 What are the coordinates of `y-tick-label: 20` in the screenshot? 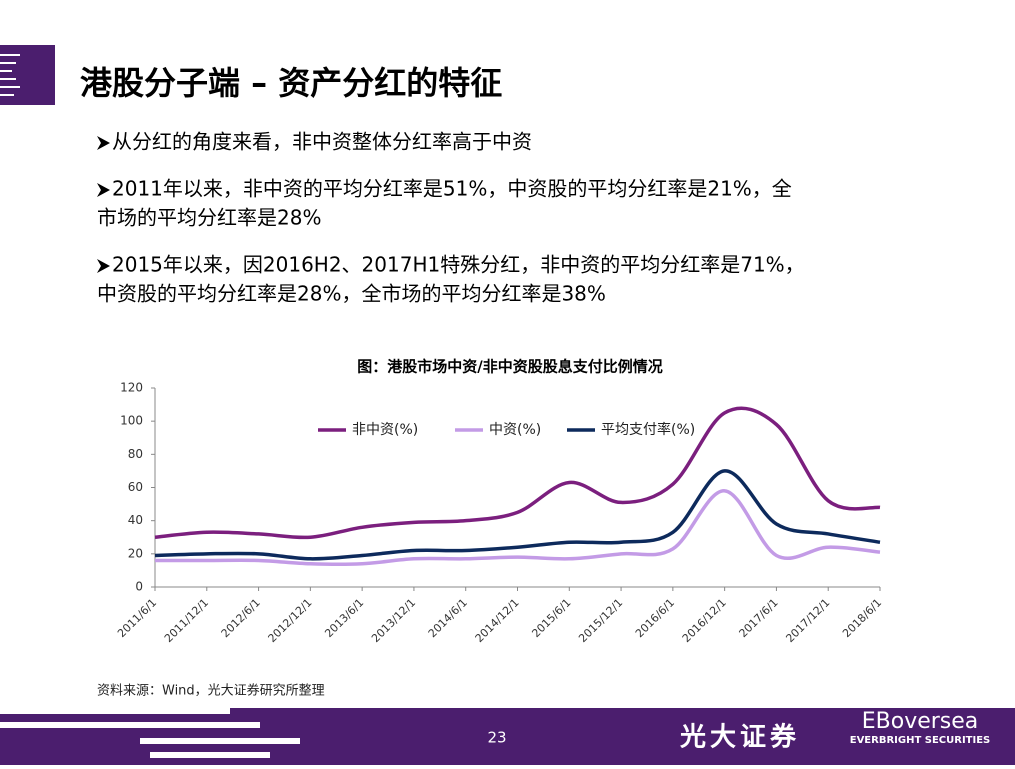 It's located at (135, 553).